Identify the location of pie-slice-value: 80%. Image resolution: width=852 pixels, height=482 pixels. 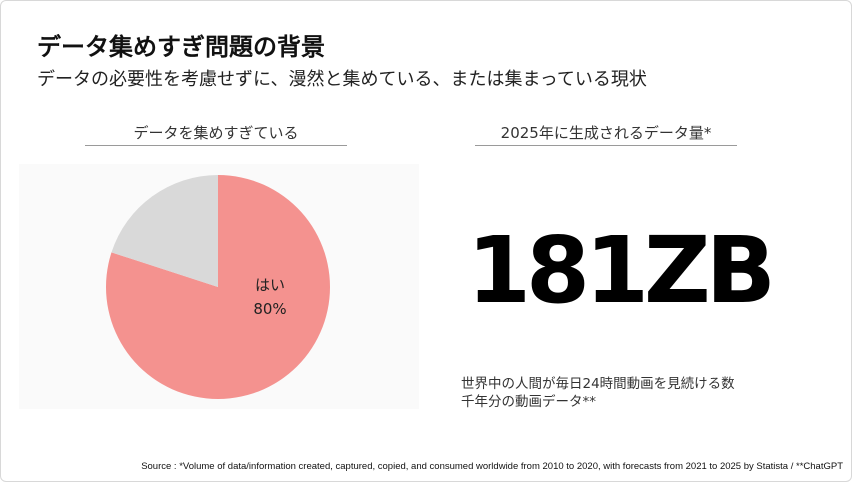
(269, 309).